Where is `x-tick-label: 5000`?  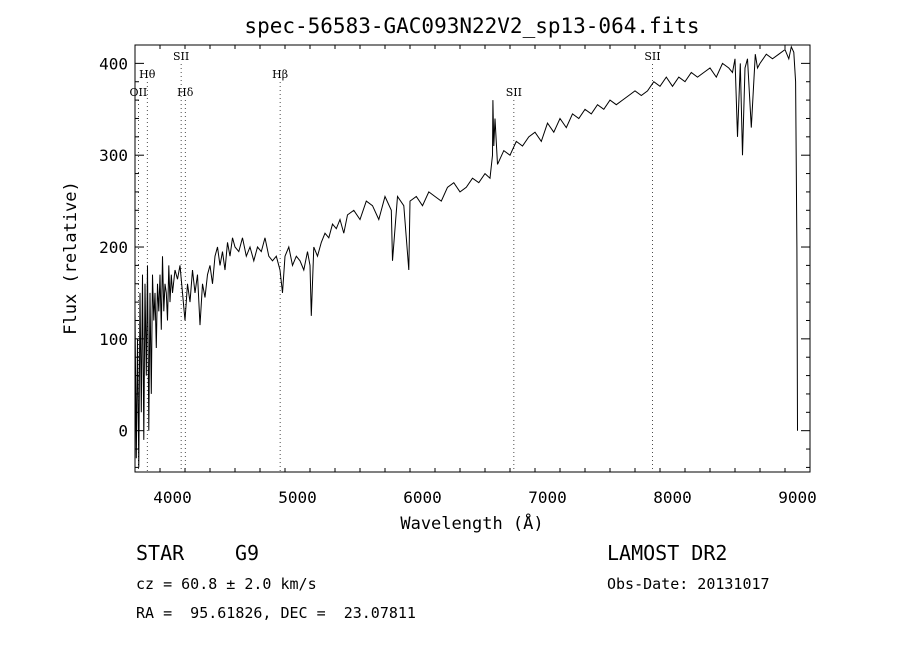
x-tick-label: 5000 is located at coordinates (297, 497).